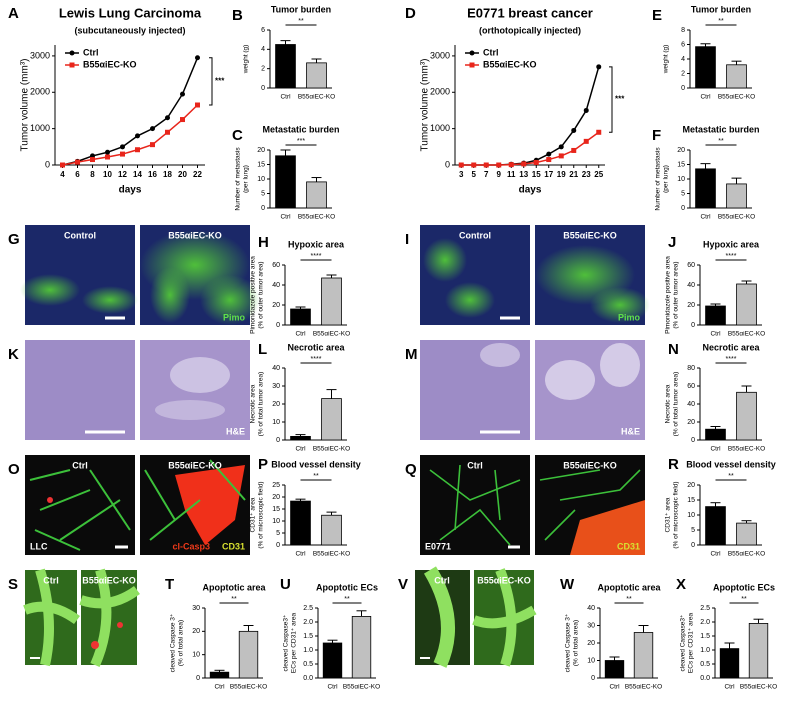 This screenshot has height=705, width=800. What do you see at coordinates (523, 174) in the screenshot?
I see `x-tick-label: 13` at bounding box center [523, 174].